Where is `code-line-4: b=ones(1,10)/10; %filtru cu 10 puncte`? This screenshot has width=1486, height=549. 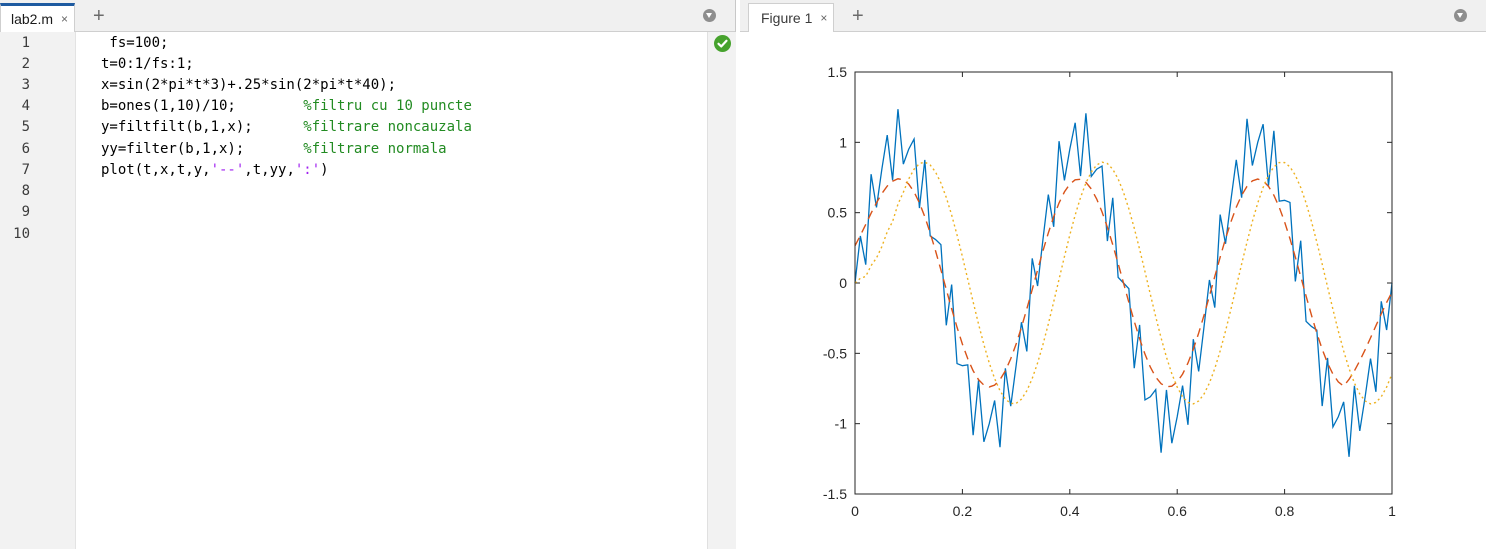
code-line-4: b=ones(1,10)/10; %filtru cu 10 puncte is located at coordinates (286, 106).